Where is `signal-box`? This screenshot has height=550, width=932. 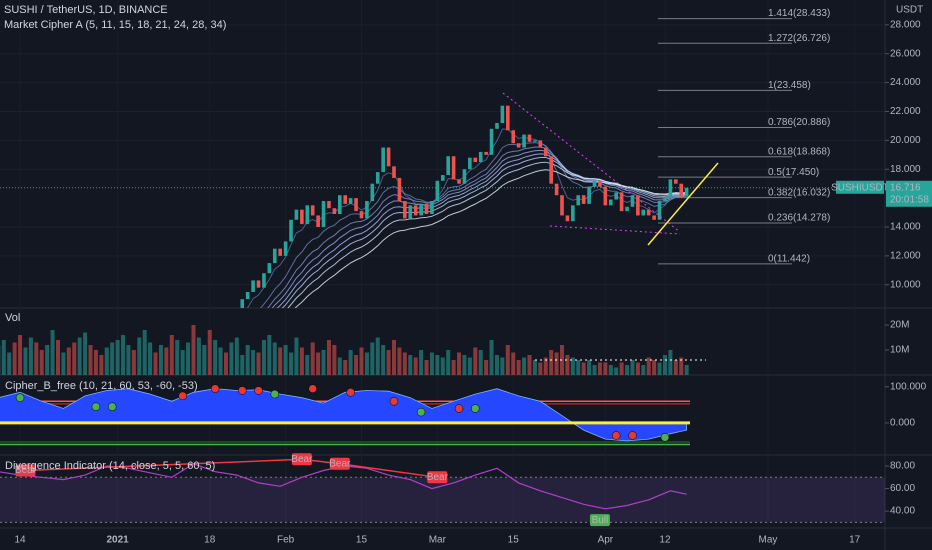
signal-box is located at coordinates (437, 477).